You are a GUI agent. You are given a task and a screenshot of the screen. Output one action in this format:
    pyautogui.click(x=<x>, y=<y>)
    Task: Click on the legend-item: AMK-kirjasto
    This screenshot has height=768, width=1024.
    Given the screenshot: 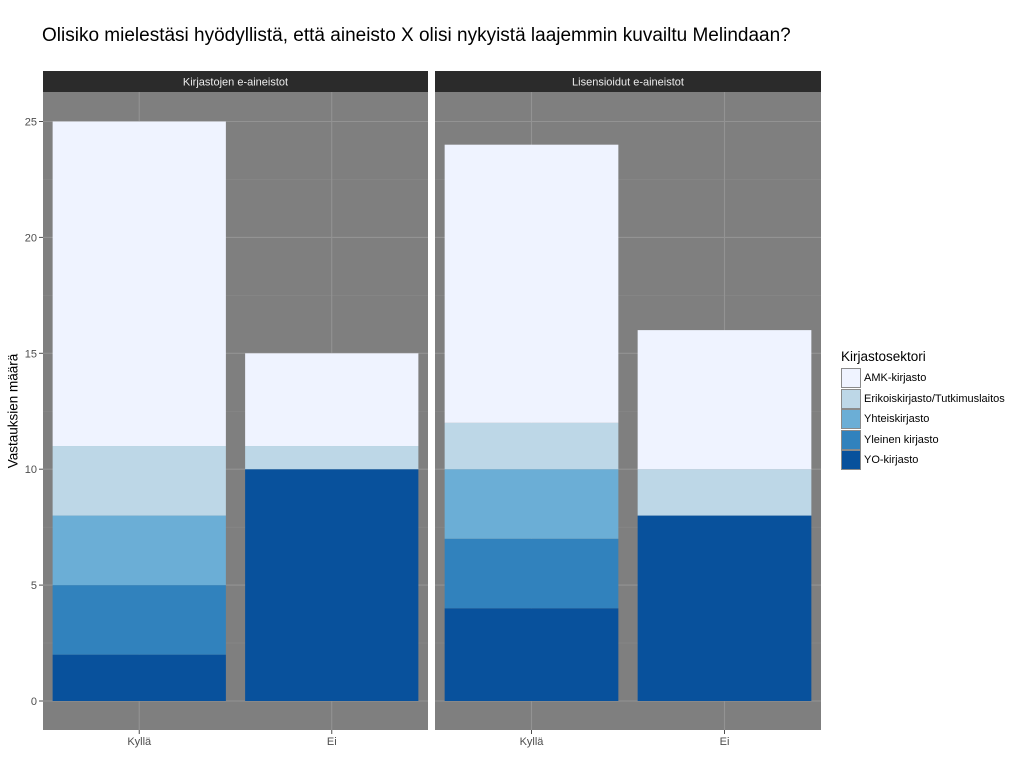 What is the action you would take?
    pyautogui.click(x=923, y=378)
    